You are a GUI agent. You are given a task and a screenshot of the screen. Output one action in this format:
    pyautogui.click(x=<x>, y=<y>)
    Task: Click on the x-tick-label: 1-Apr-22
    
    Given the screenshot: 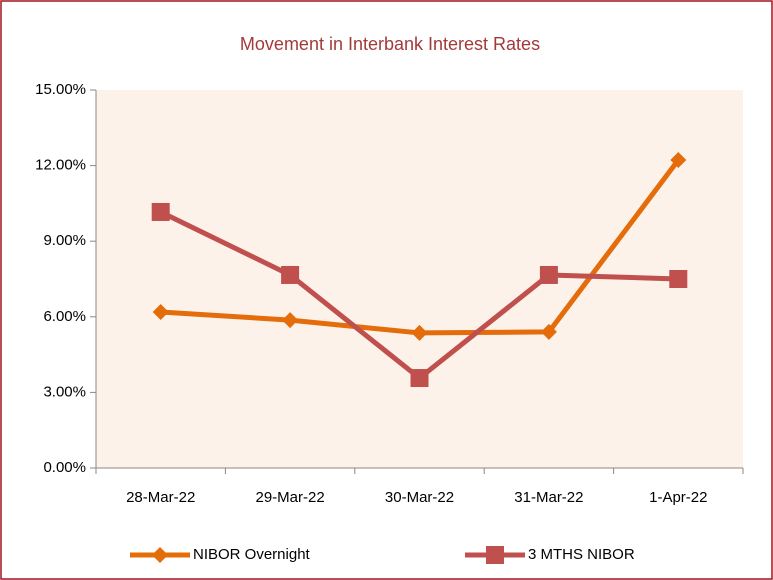 What is the action you would take?
    pyautogui.click(x=678, y=497)
    